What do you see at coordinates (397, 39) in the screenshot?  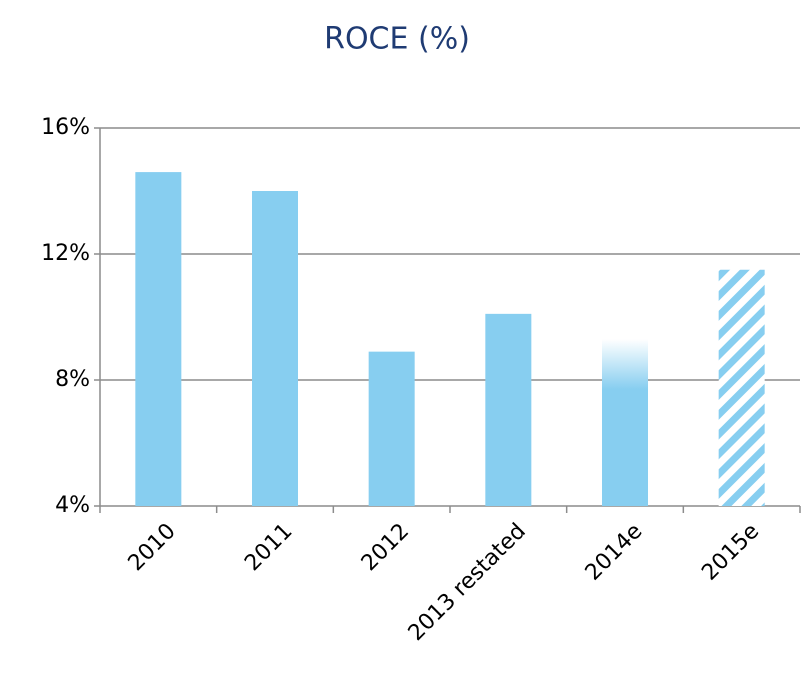 I see `chart-title: ROCE (%)` at bounding box center [397, 39].